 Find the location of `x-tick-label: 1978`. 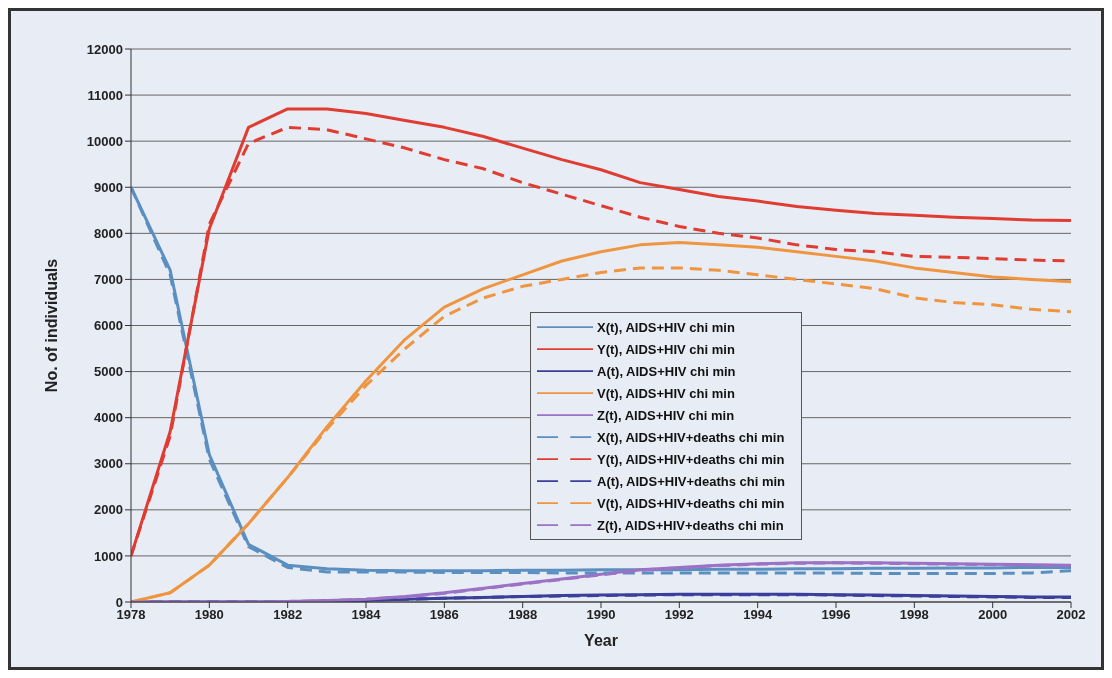

x-tick-label: 1978 is located at coordinates (131, 615).